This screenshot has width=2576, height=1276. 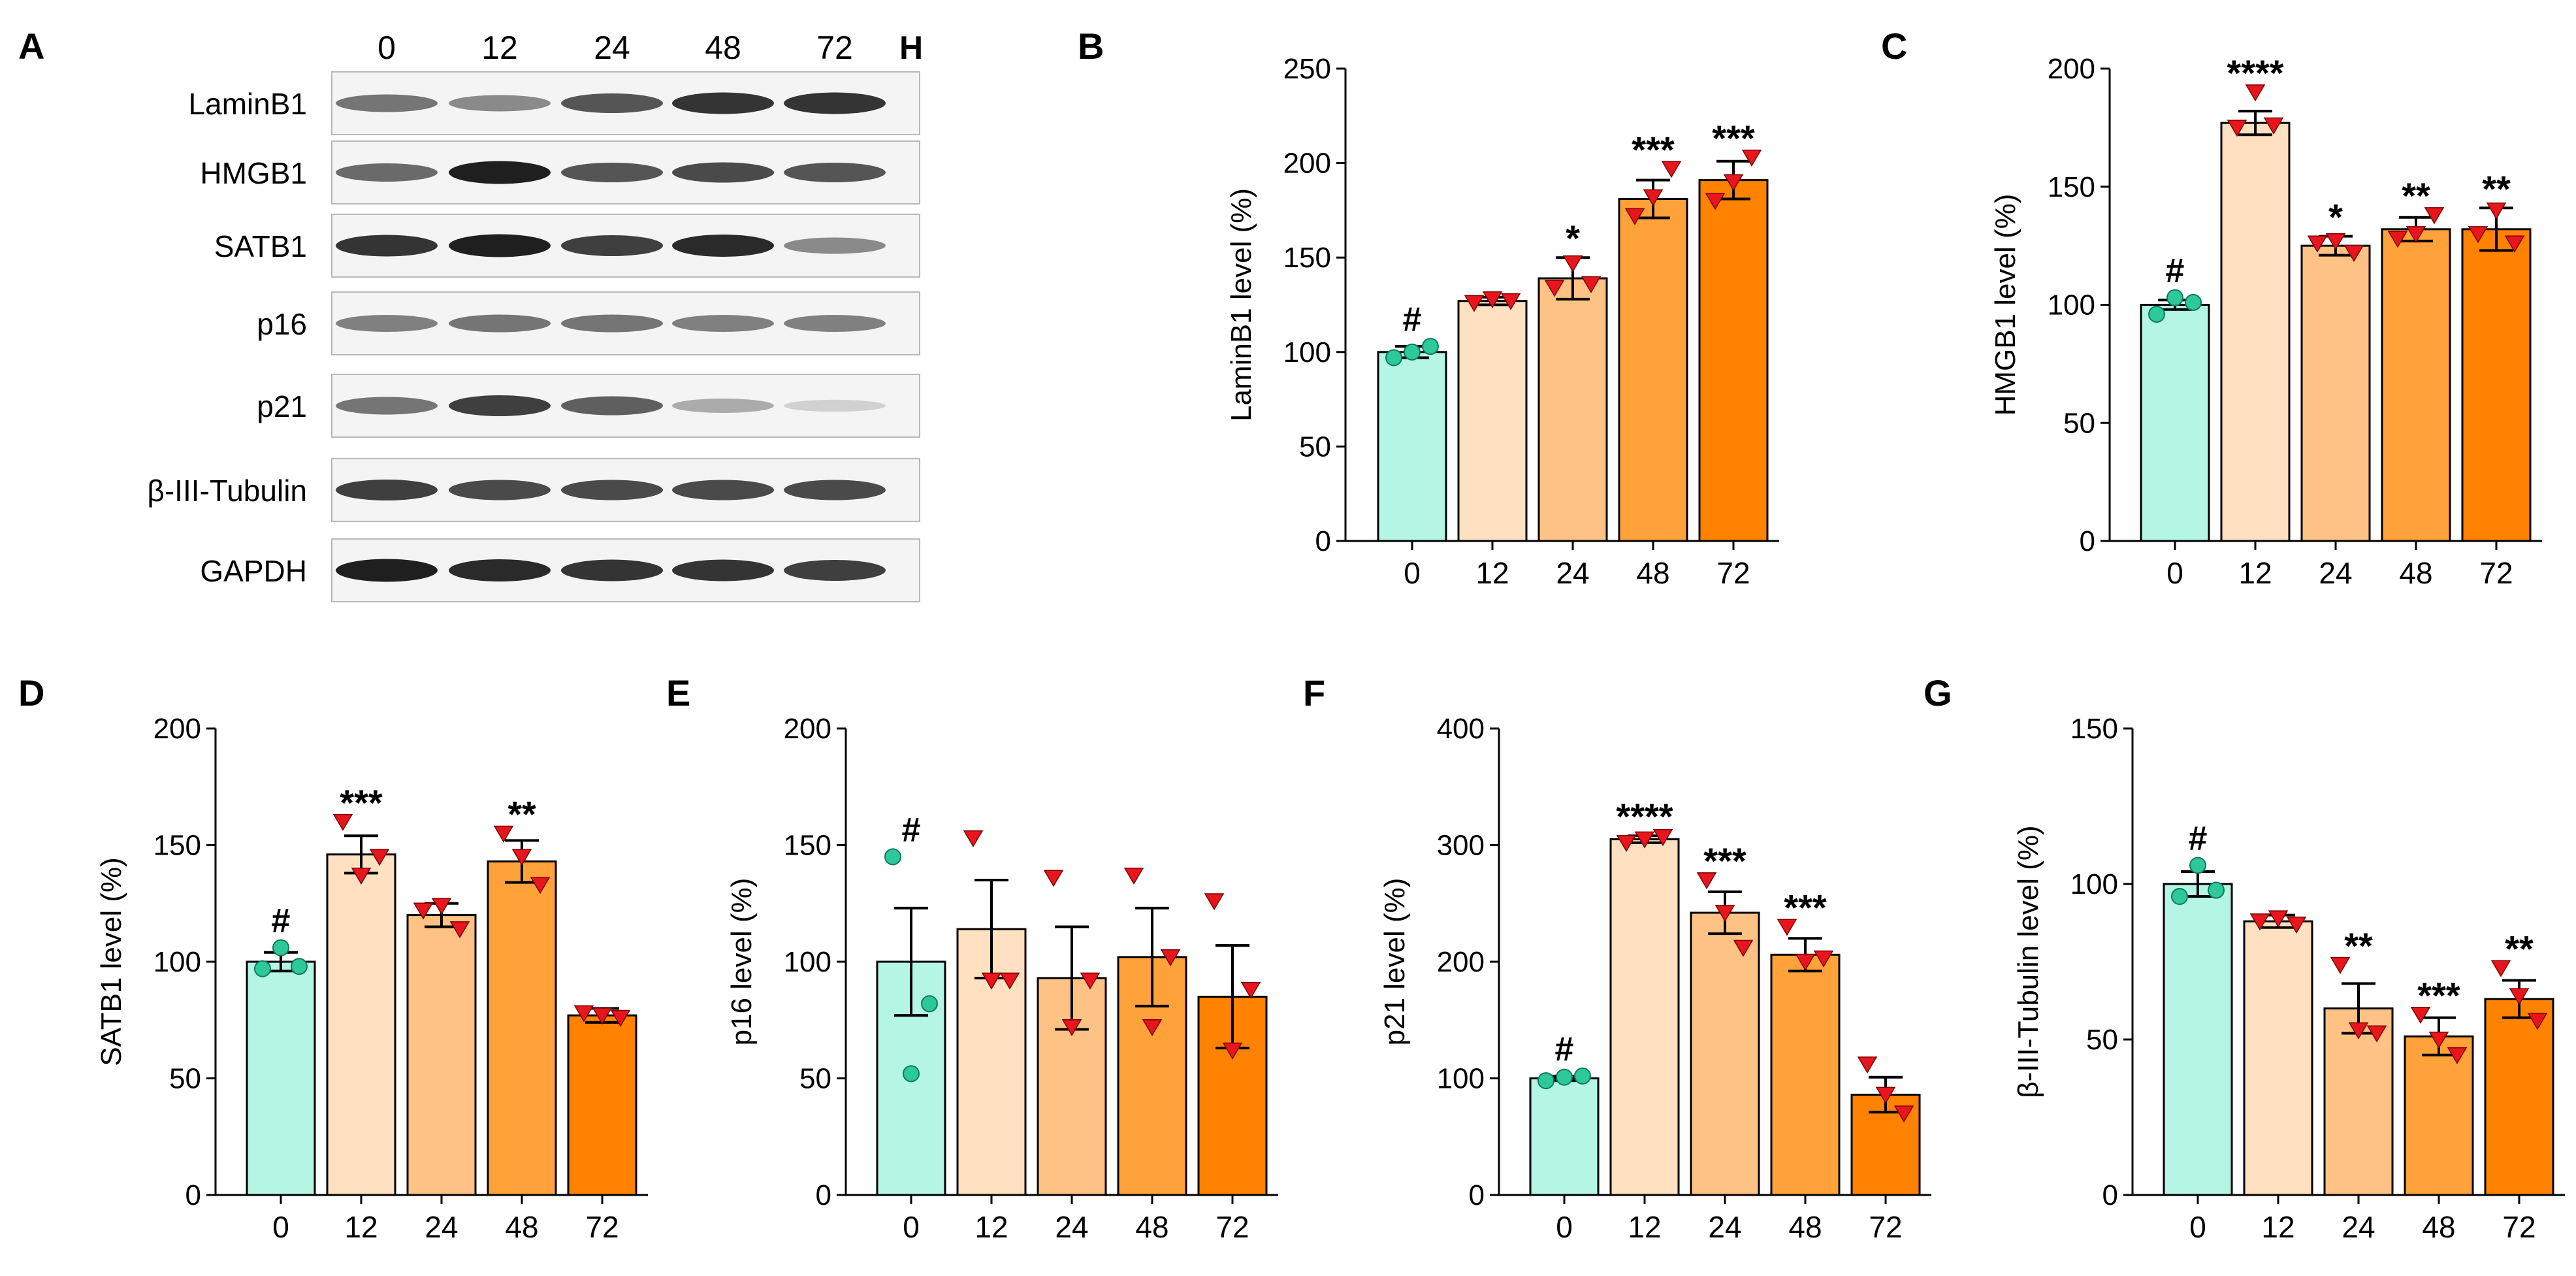 What do you see at coordinates (1644, 816) in the screenshot?
I see `significance-label: ****` at bounding box center [1644, 816].